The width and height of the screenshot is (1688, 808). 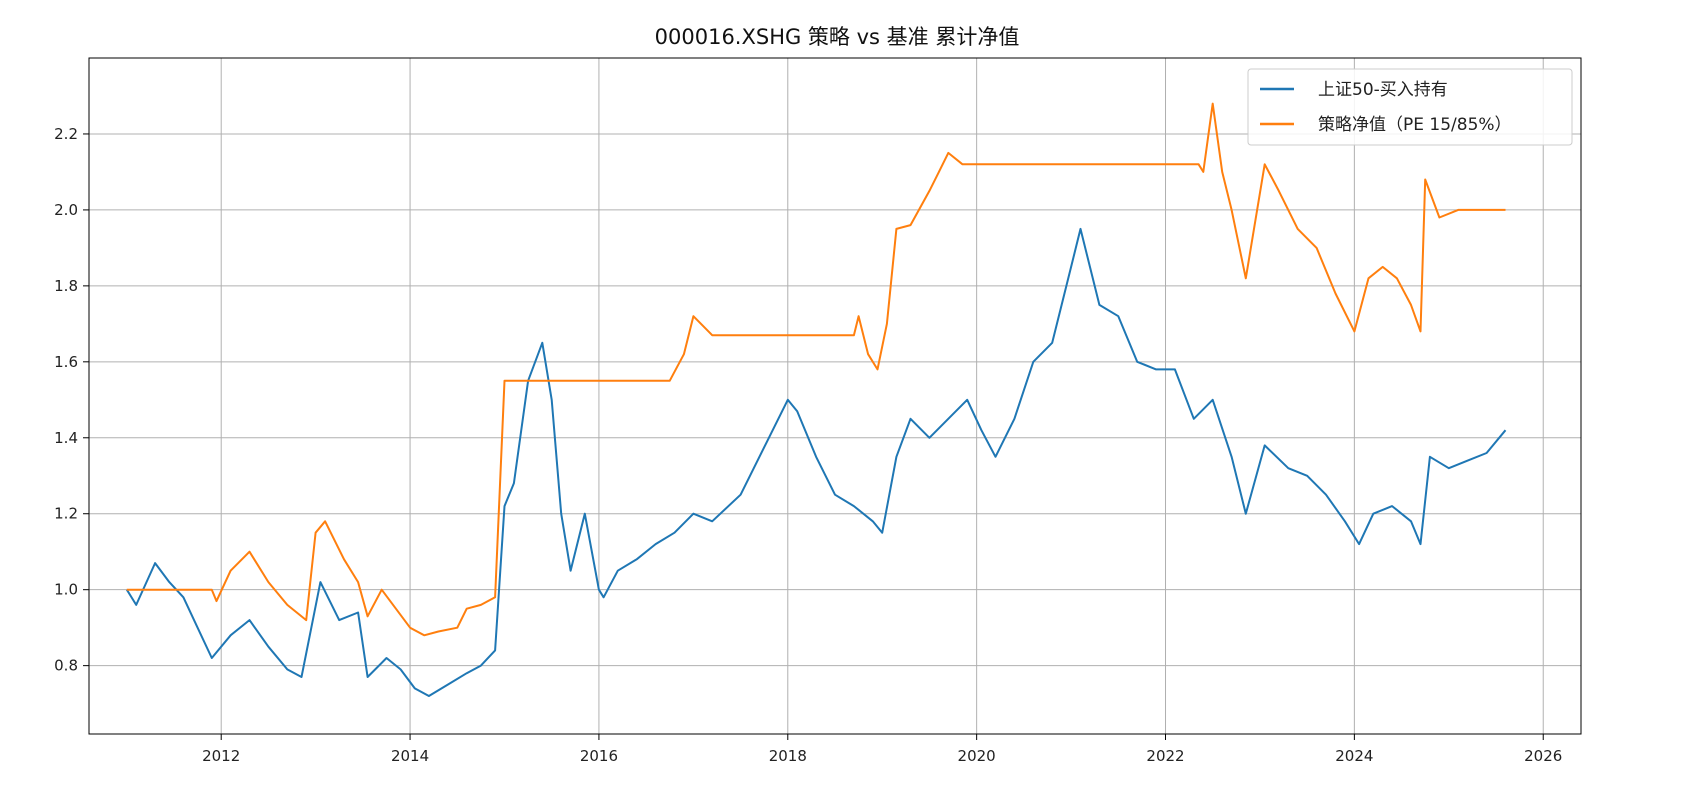 I want to click on x-tick-label: 2014, so click(x=410, y=756).